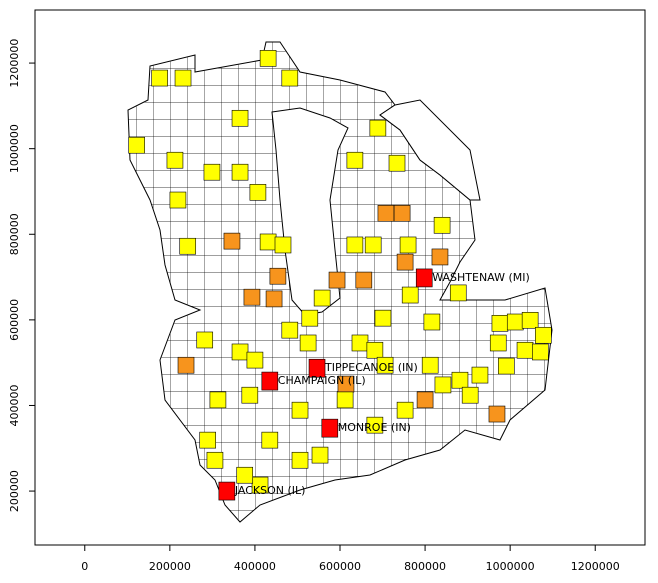 Image resolution: width=658 pixels, height=583 pixels. What do you see at coordinates (310, 211) in the screenshot?
I see `lake-michigan` at bounding box center [310, 211].